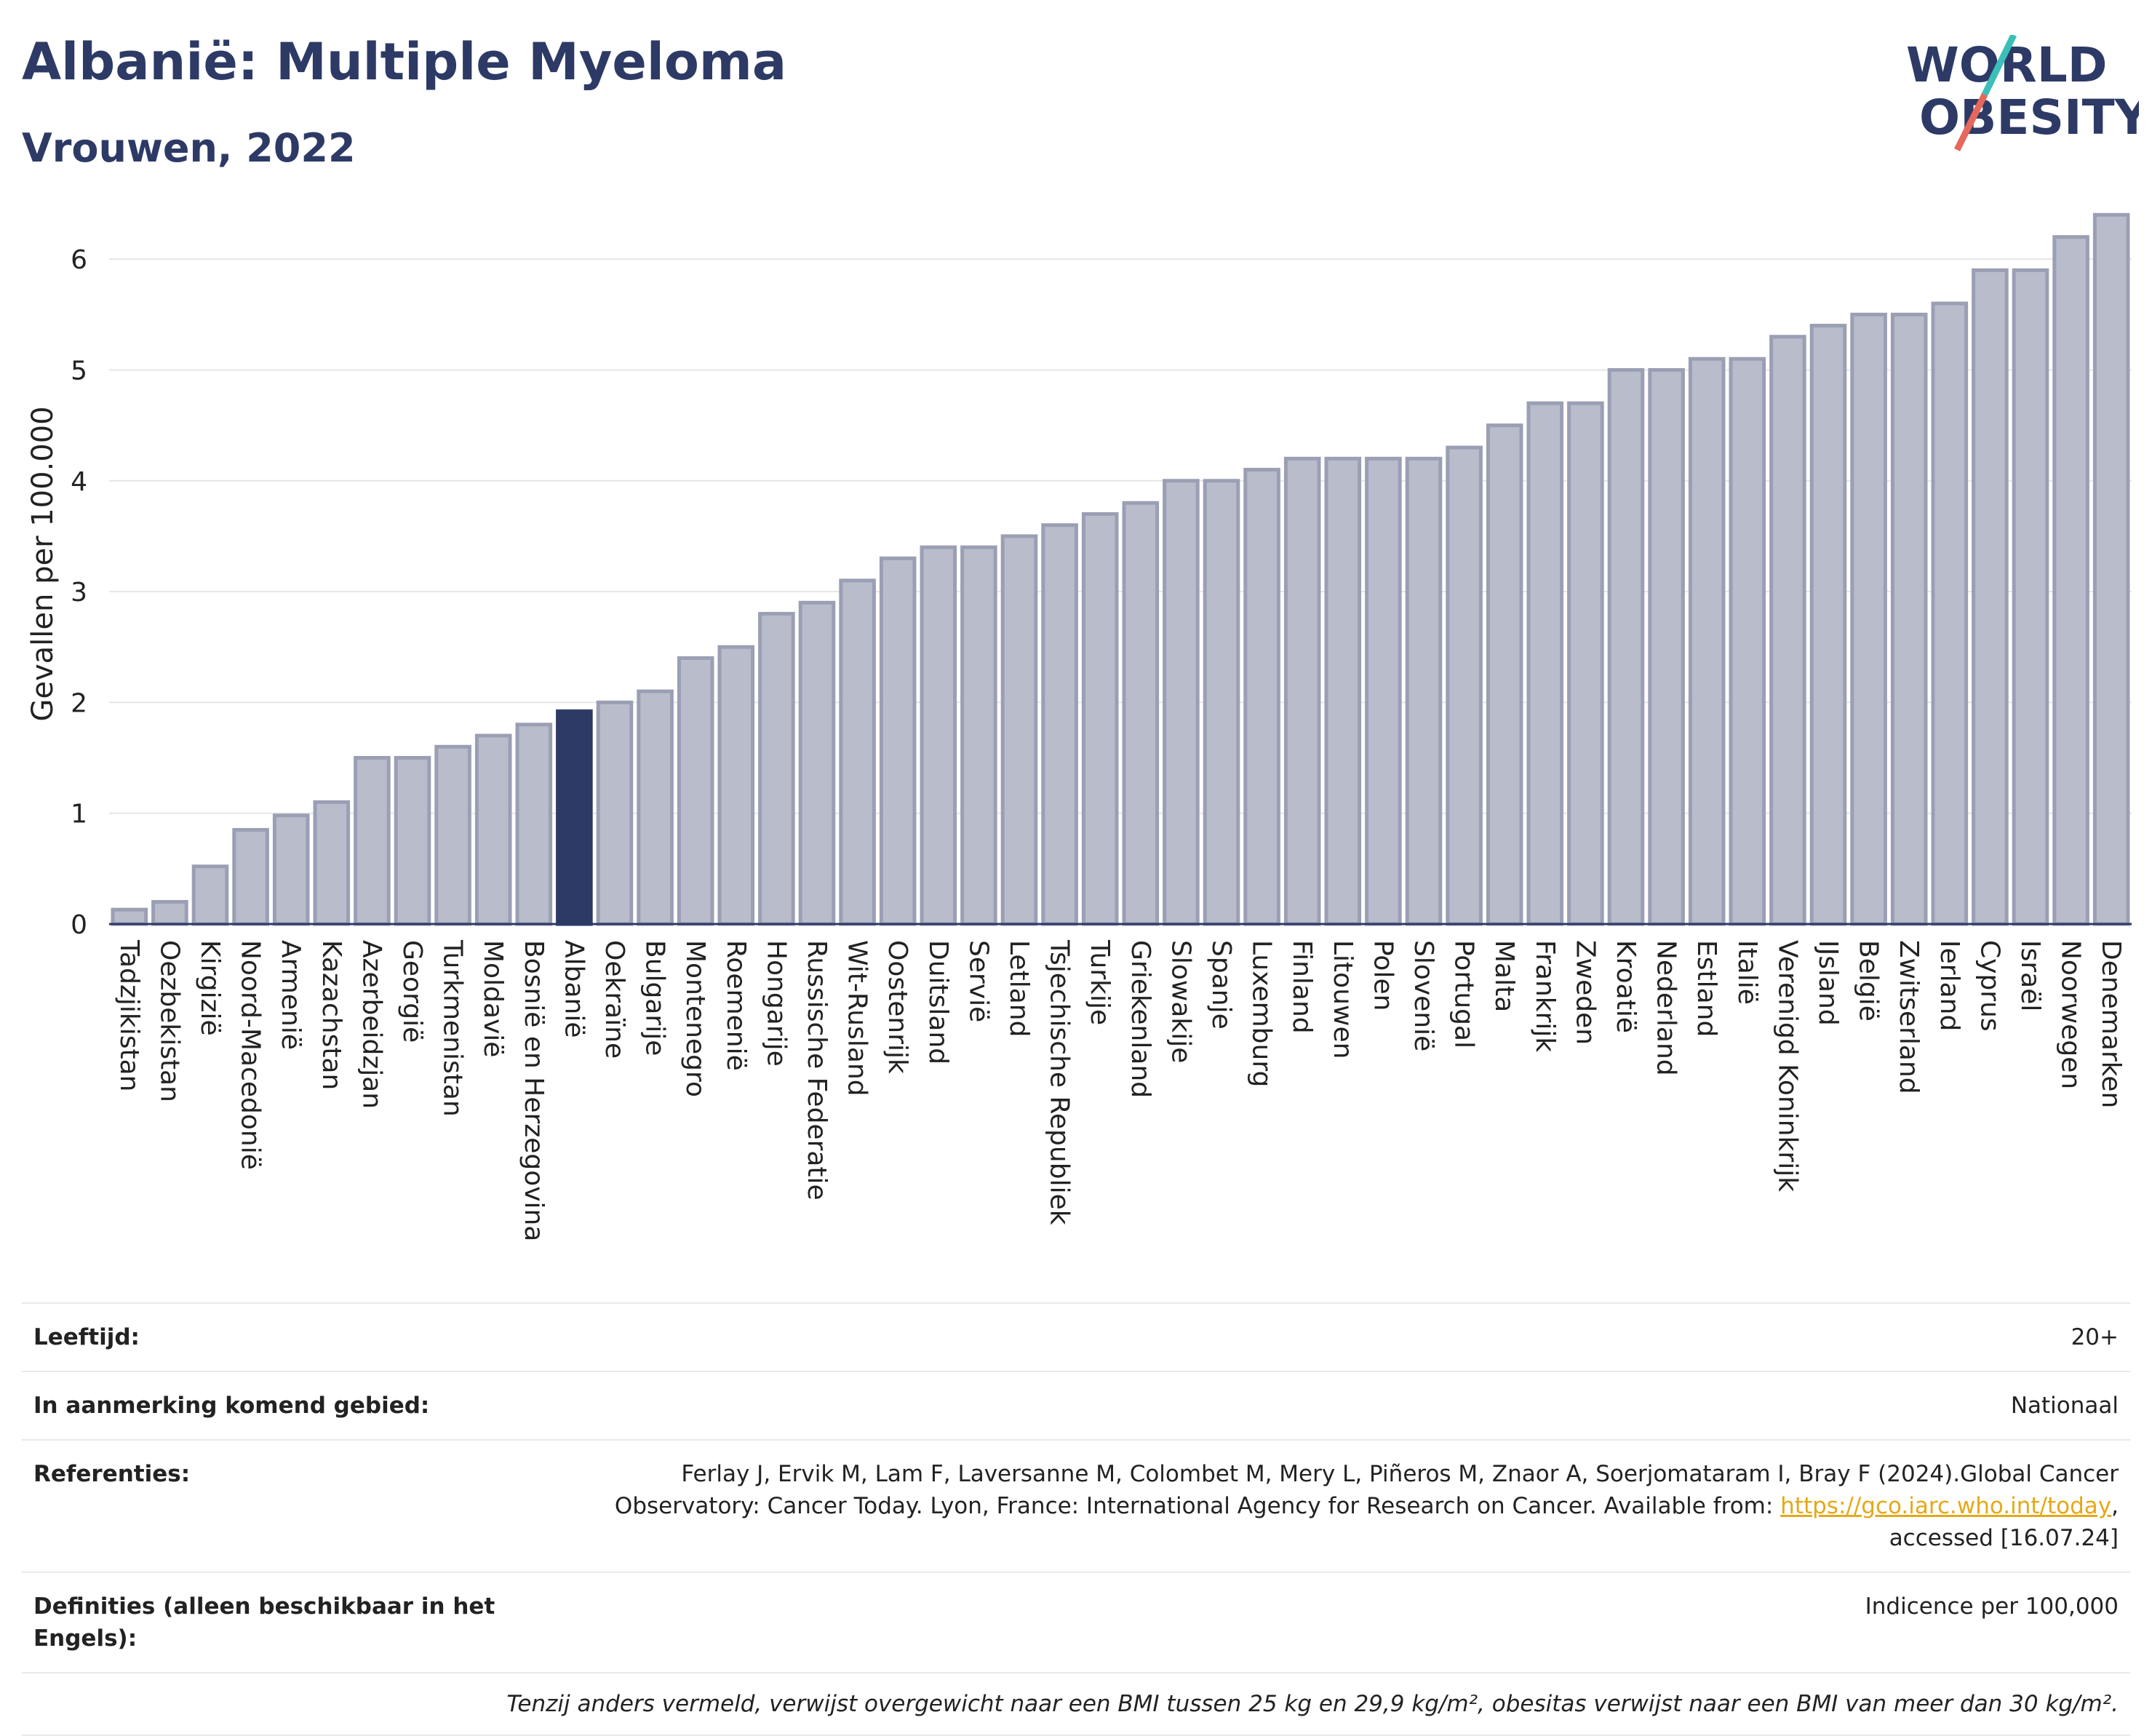 This screenshot has width=2152, height=1736. I want to click on y-tick-label: 6, so click(79, 260).